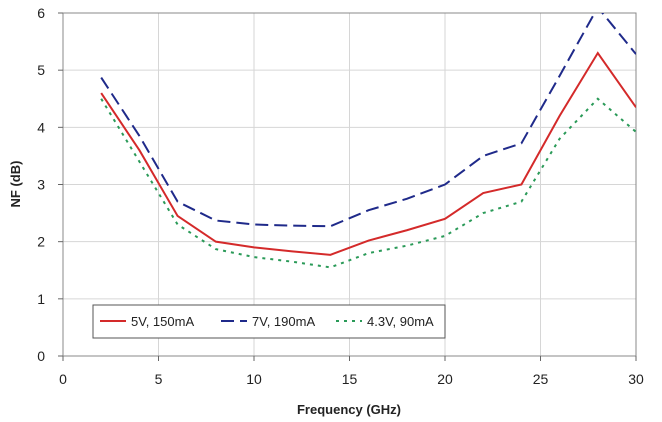  What do you see at coordinates (41, 70) in the screenshot?
I see `y-tick-label: 5` at bounding box center [41, 70].